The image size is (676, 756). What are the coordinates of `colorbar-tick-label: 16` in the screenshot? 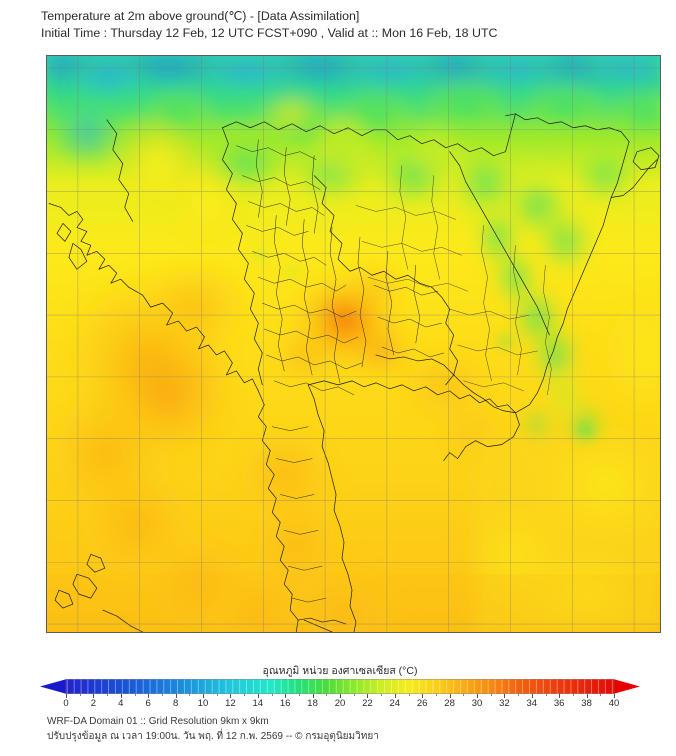 It's located at (285, 703).